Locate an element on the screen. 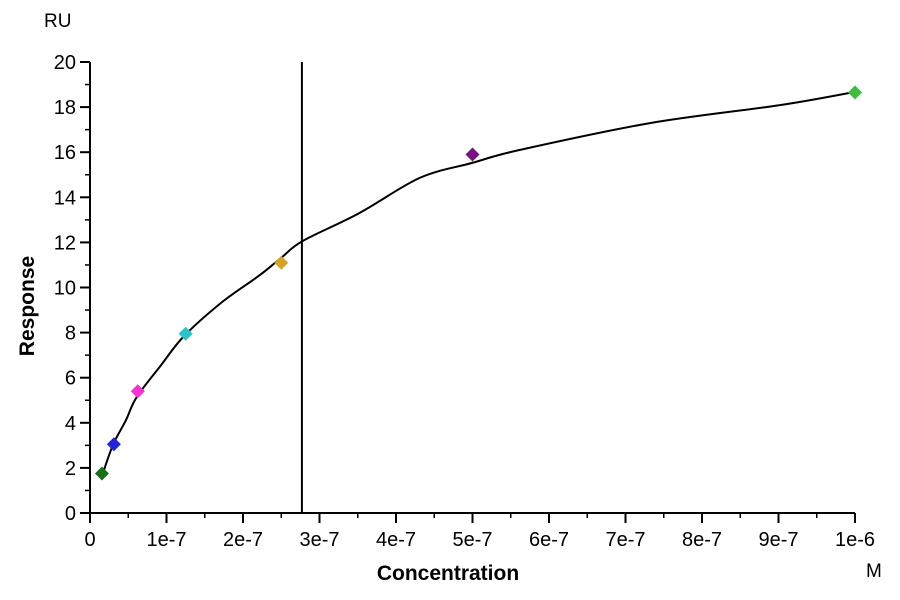 The height and width of the screenshot is (600, 900). y-tick-label: 8 is located at coordinates (70, 334).